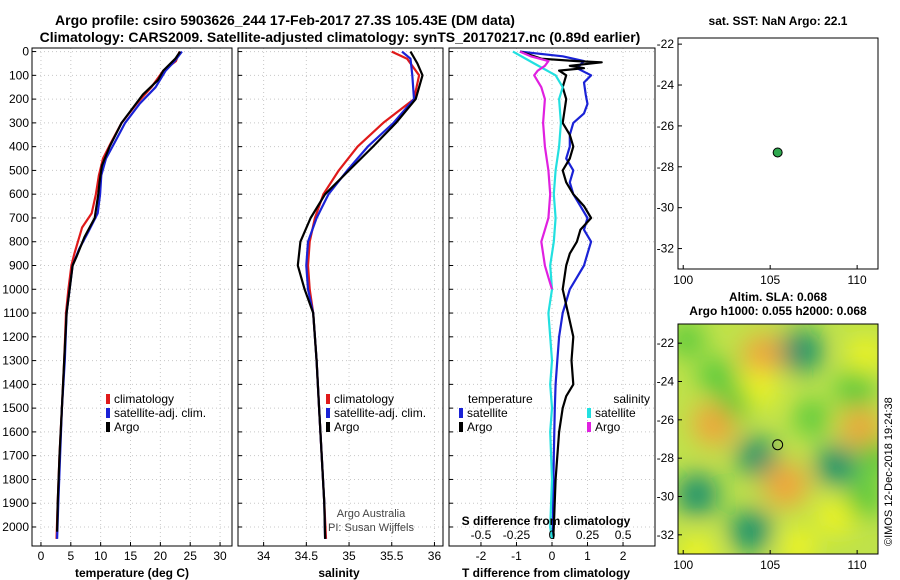 This screenshot has width=900, height=580. I want to click on depth-tick-label: 1200, so click(15, 337).